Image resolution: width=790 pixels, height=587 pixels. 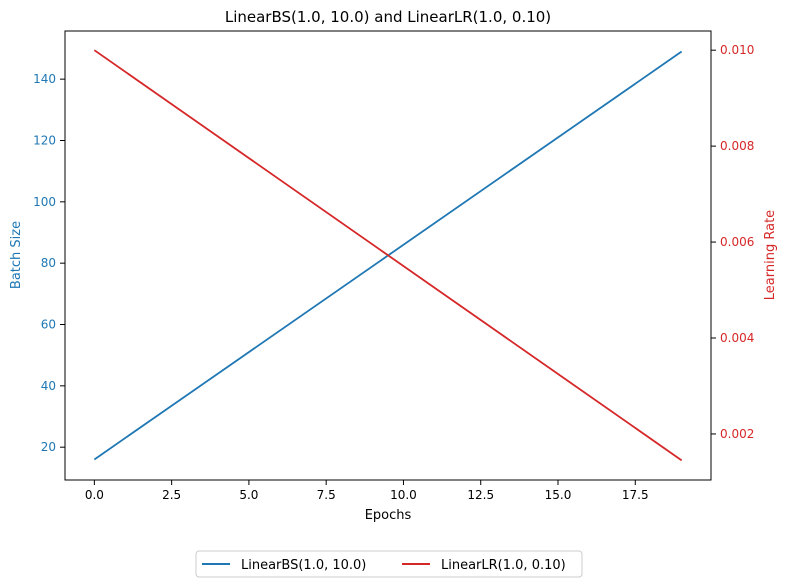 I want to click on x-tick-label: 10.0, so click(x=403, y=495).